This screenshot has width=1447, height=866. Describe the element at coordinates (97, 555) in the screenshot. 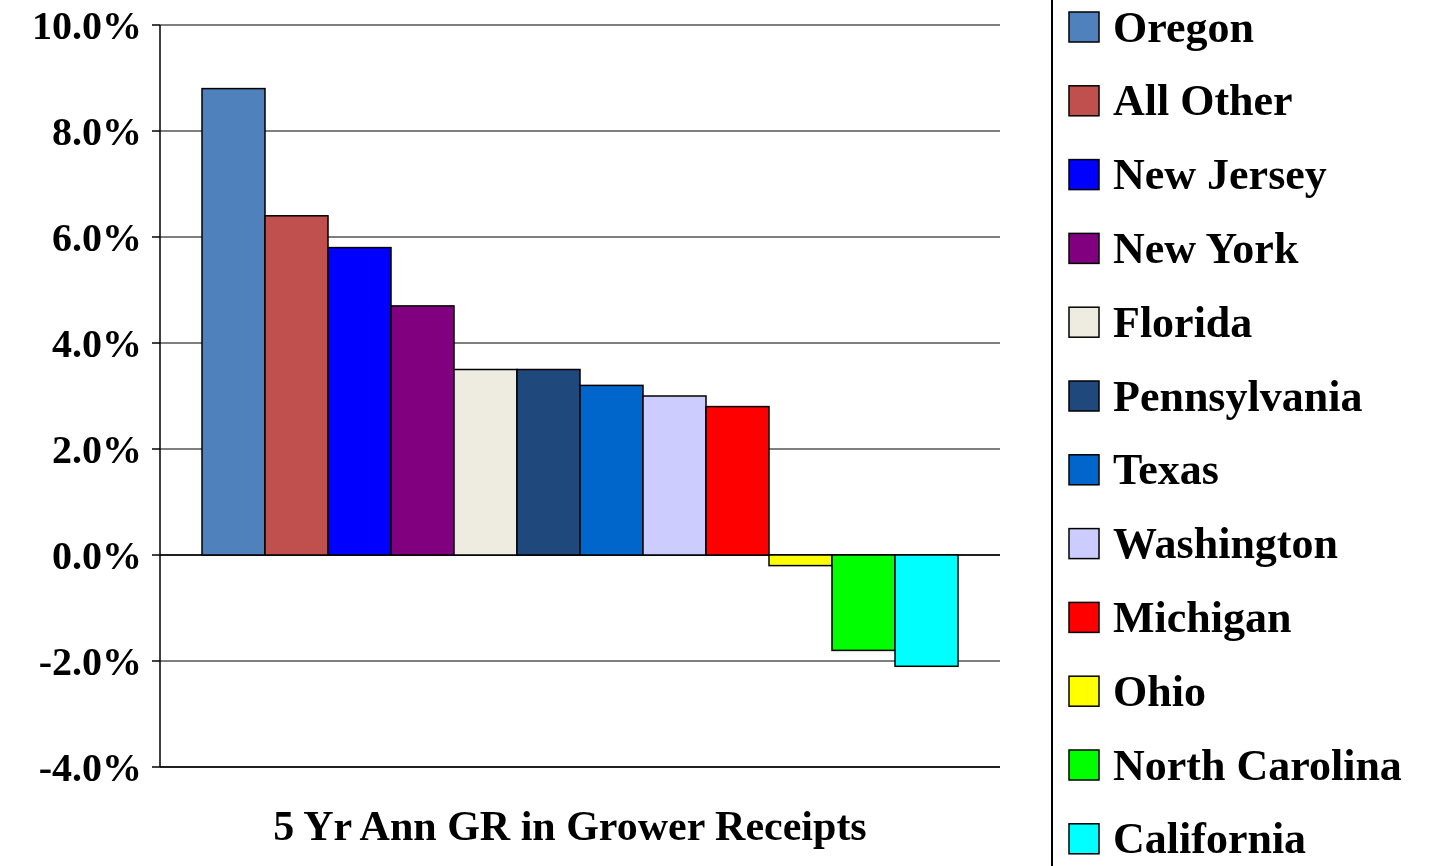

I see `y-tick-label: 0.0%` at that location.